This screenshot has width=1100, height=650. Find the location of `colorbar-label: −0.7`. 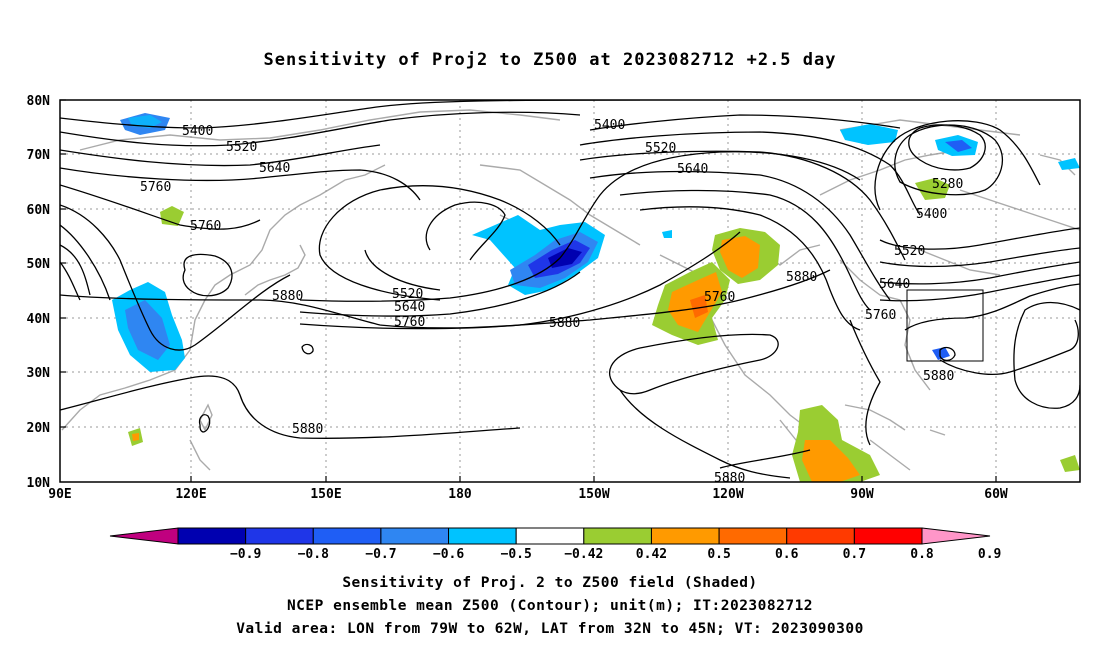

colorbar-label: −0.7 is located at coordinates (380, 554).